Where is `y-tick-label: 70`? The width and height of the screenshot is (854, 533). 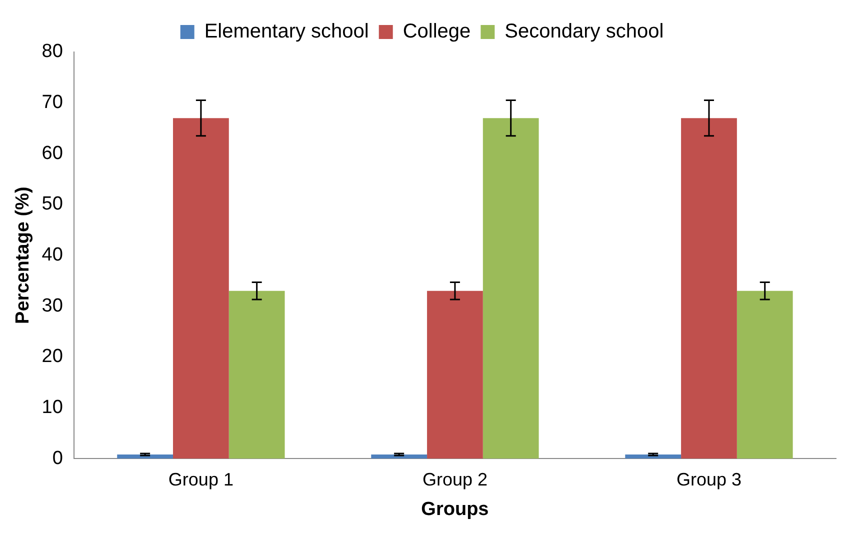
y-tick-label: 70 is located at coordinates (52, 103).